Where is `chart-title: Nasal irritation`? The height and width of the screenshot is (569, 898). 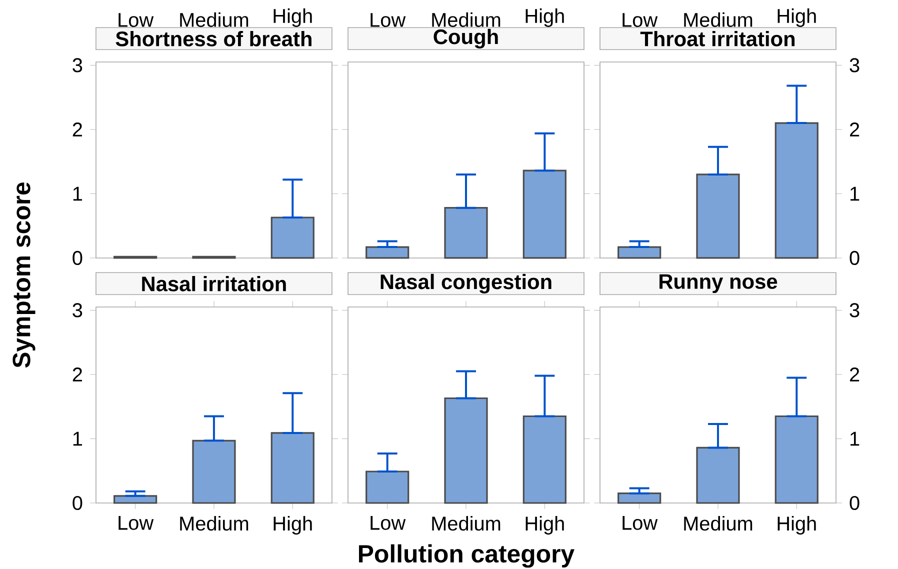
chart-title: Nasal irritation is located at coordinates (214, 284).